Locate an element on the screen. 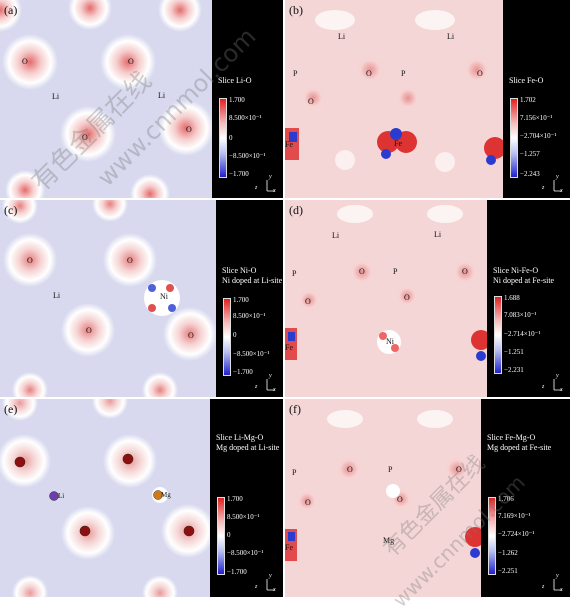  panel-label-b: (b) is located at coordinates (296, 10).